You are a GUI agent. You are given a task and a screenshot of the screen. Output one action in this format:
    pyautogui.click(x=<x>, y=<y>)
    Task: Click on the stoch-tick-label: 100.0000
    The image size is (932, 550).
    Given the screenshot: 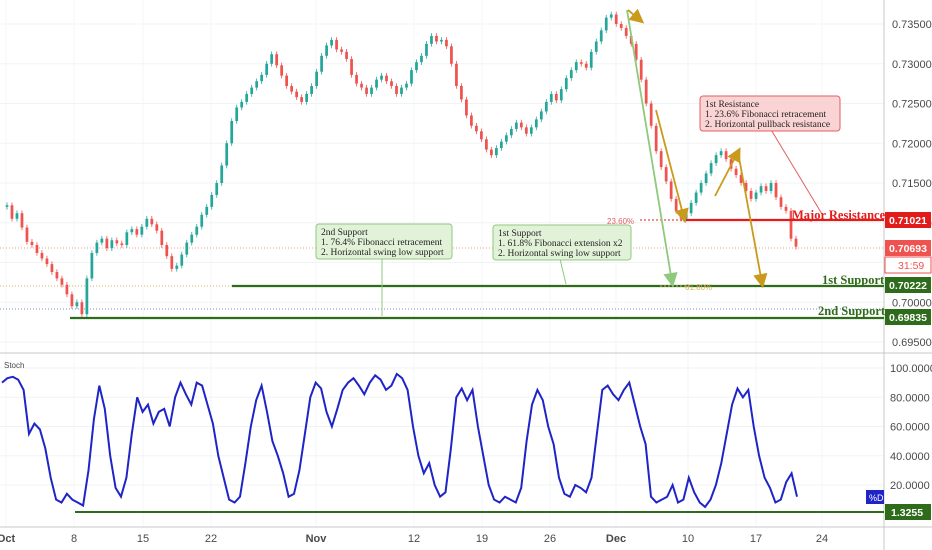 What is the action you would take?
    pyautogui.click(x=911, y=369)
    